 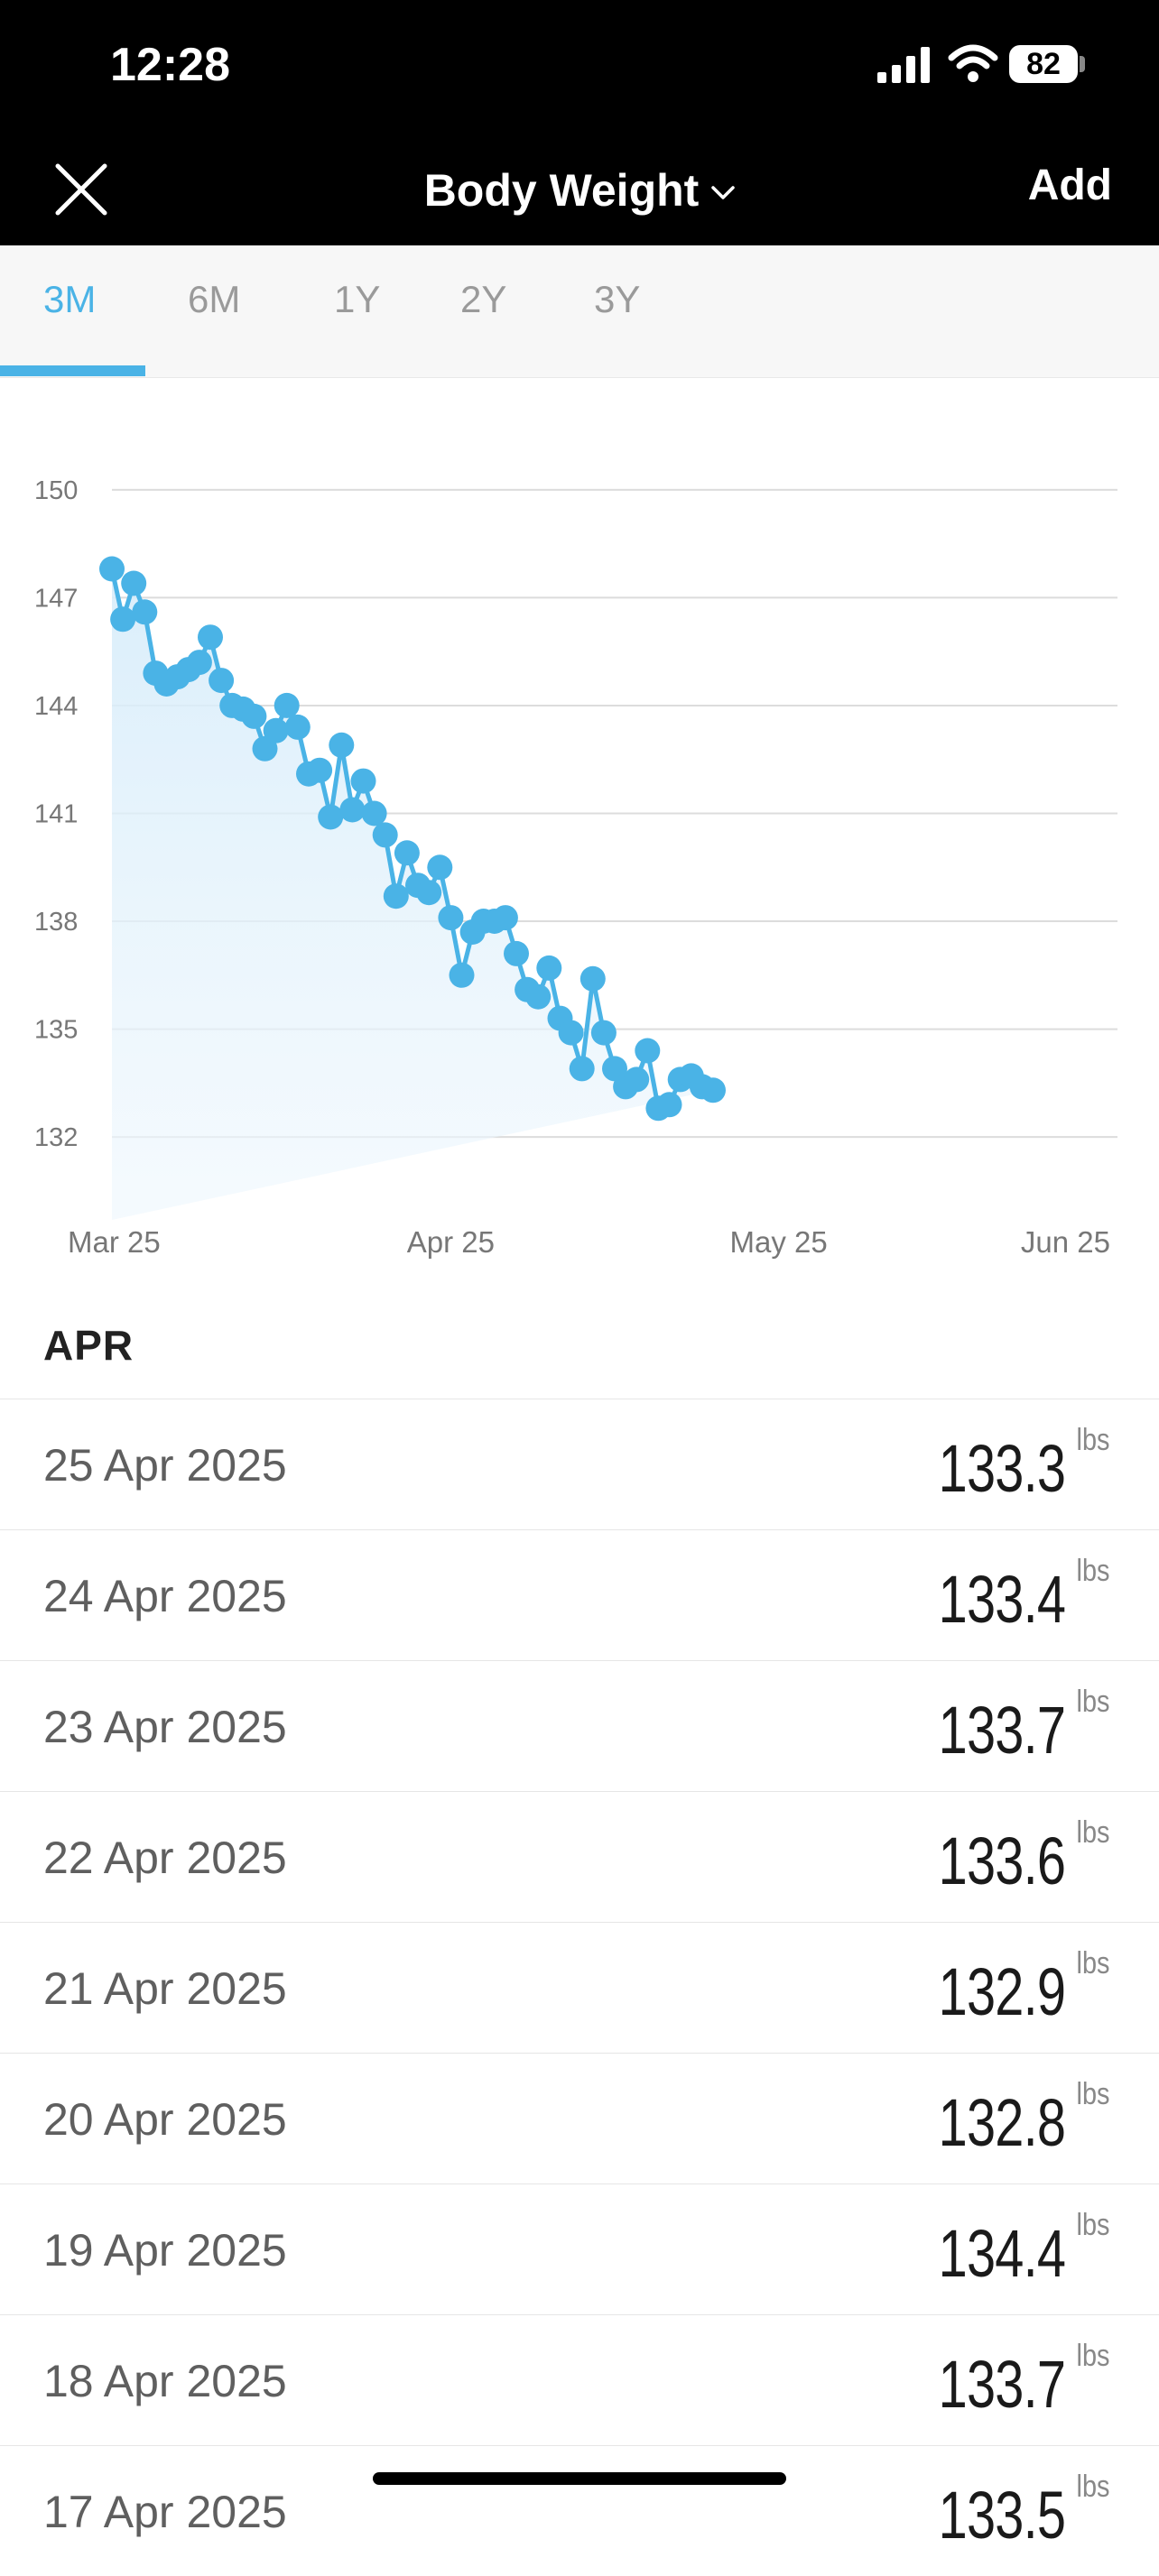 I want to click on entry-weight: 132.9, so click(x=1001, y=1991).